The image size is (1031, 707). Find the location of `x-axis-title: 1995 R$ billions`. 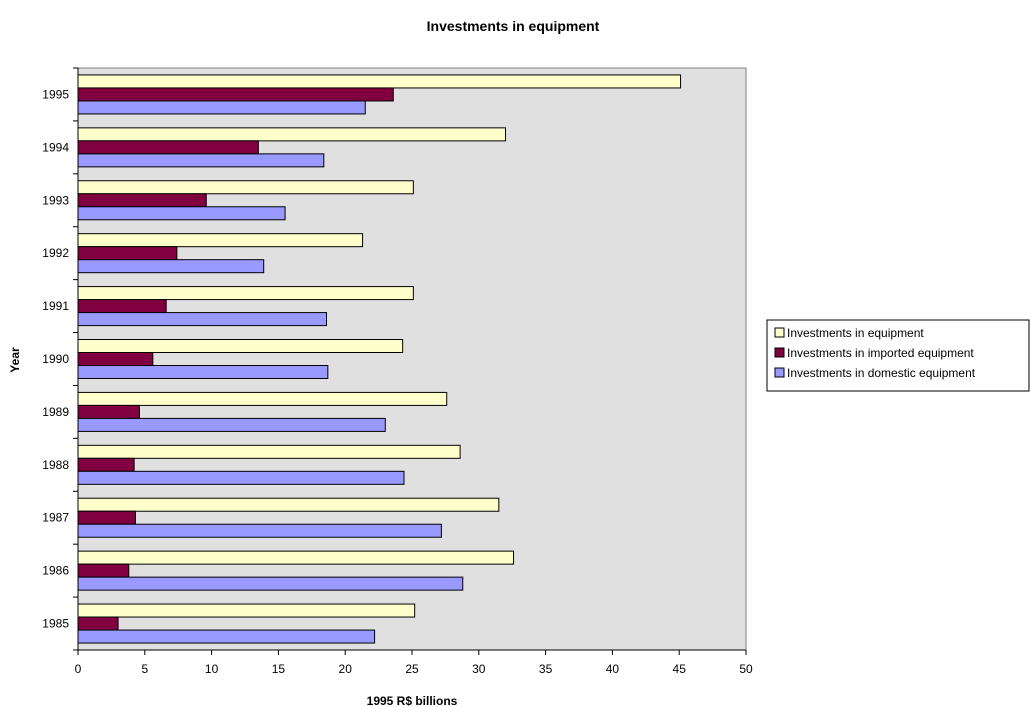

x-axis-title: 1995 R$ billions is located at coordinates (412, 700).